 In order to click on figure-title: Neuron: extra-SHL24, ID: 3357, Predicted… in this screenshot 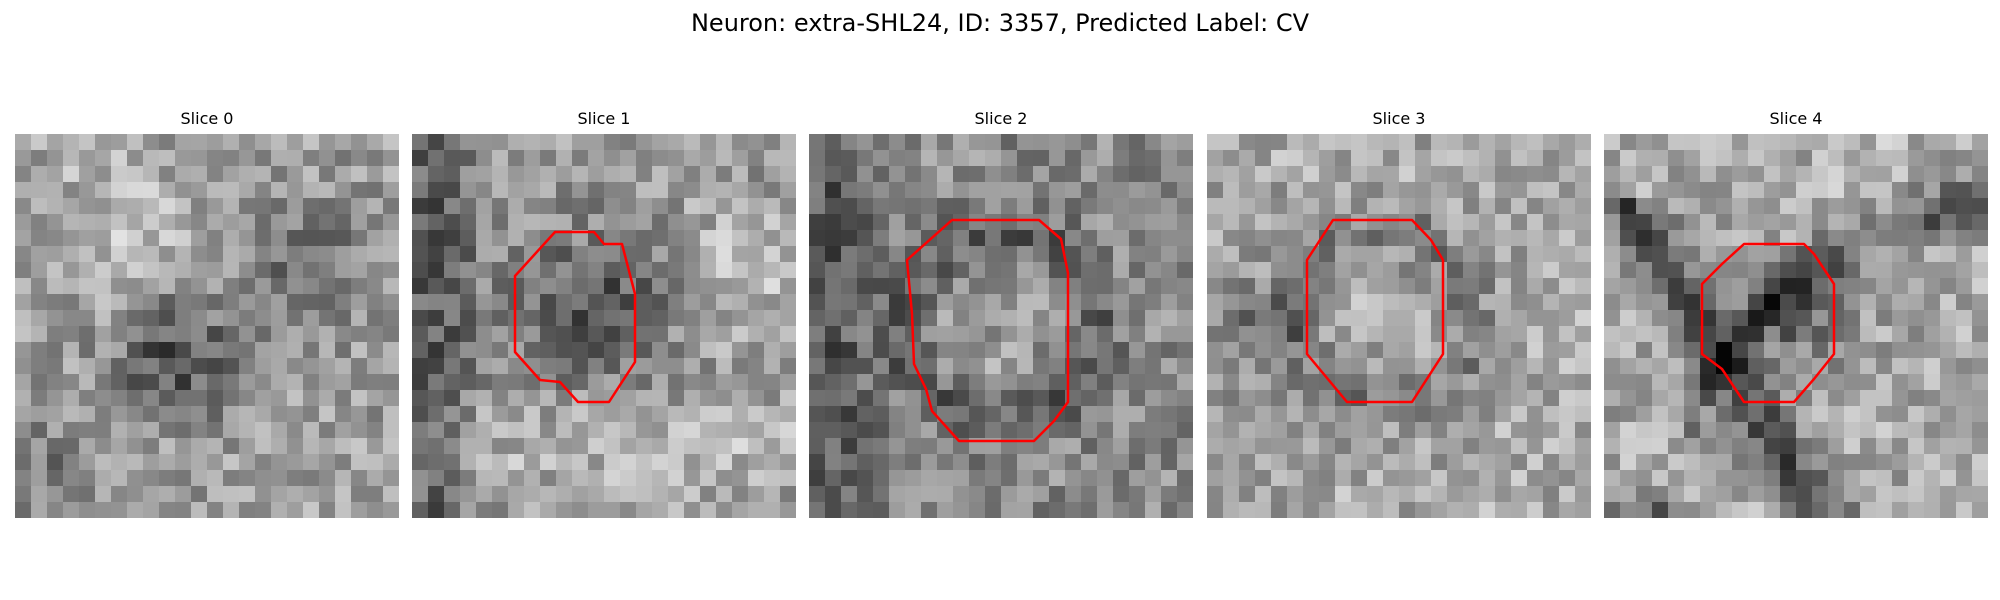, I will do `click(1000, 23)`.